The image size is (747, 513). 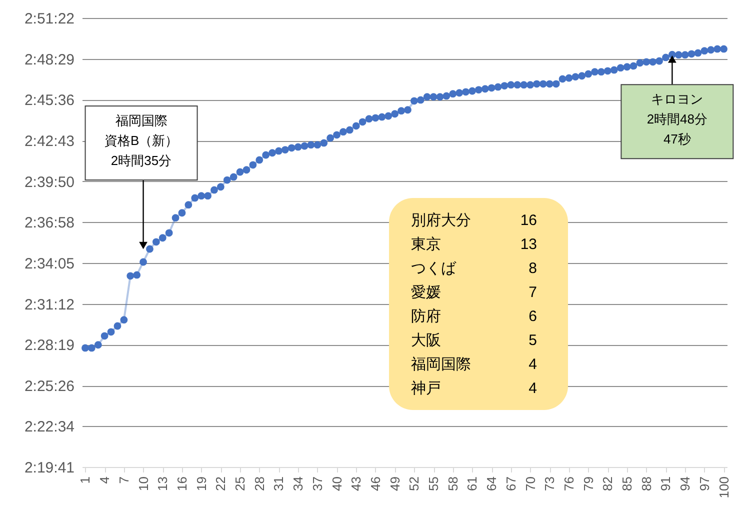 I want to click on x-tick-label: 55, so click(x=434, y=483).